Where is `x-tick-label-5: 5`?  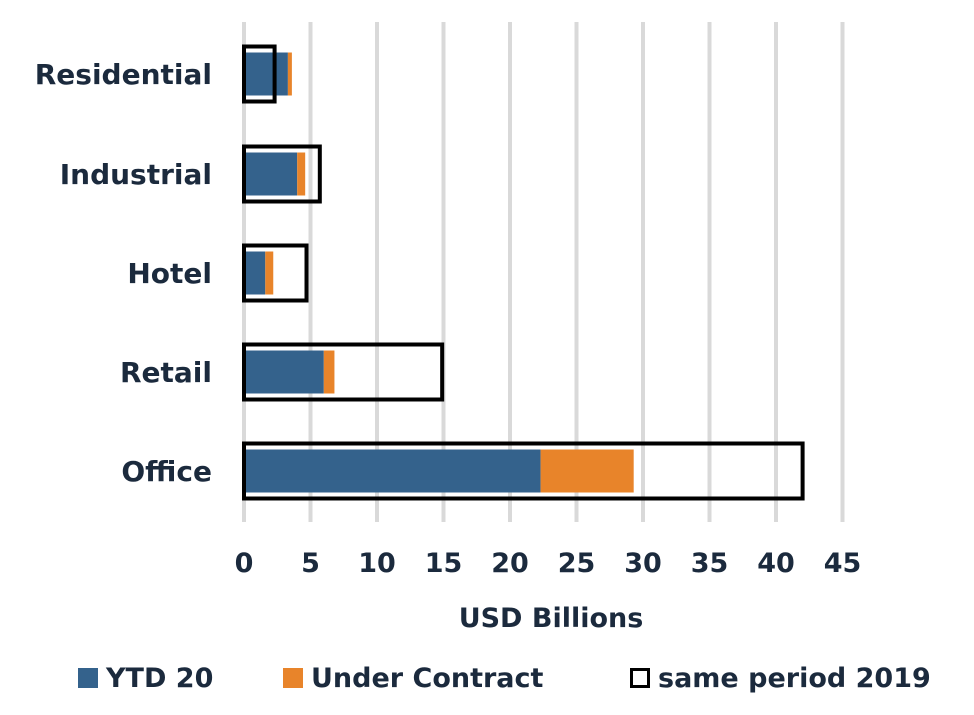 x-tick-label-5: 5 is located at coordinates (310, 563).